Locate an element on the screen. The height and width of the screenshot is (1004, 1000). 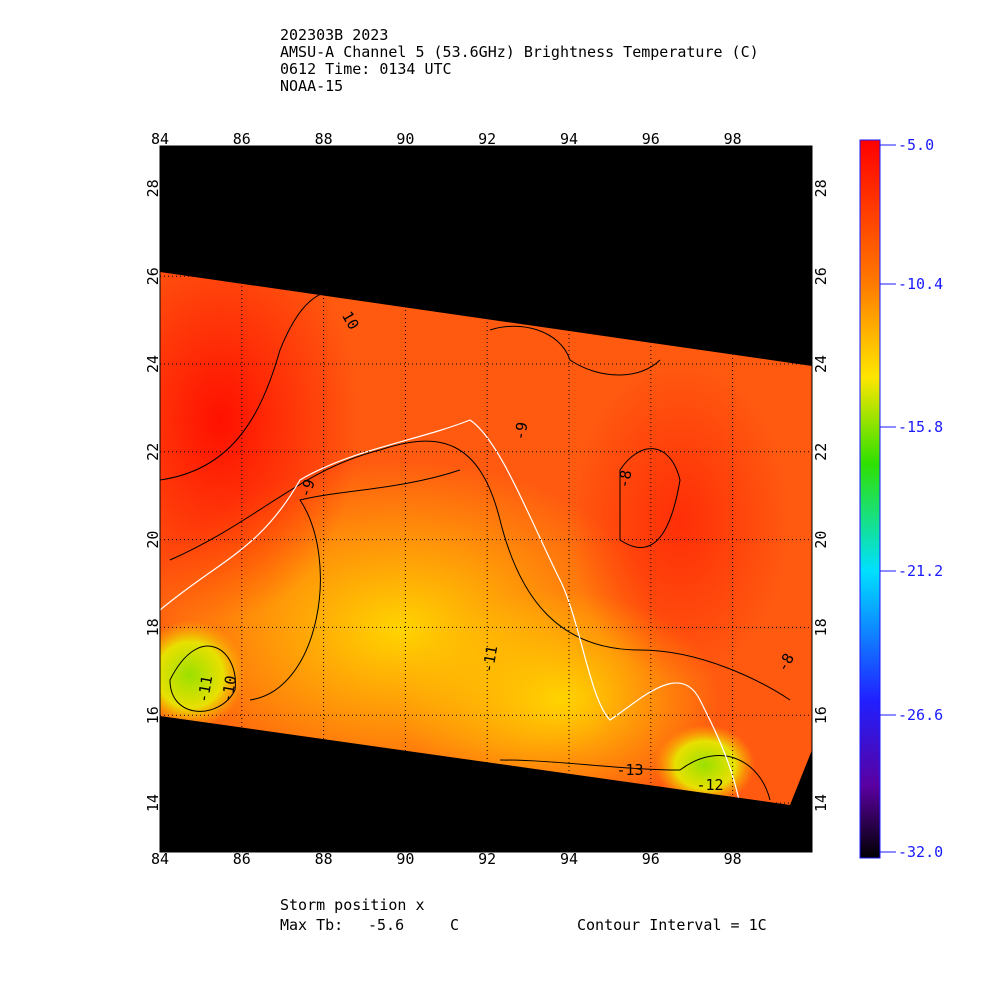
contour-label: -12 is located at coordinates (709, 785).